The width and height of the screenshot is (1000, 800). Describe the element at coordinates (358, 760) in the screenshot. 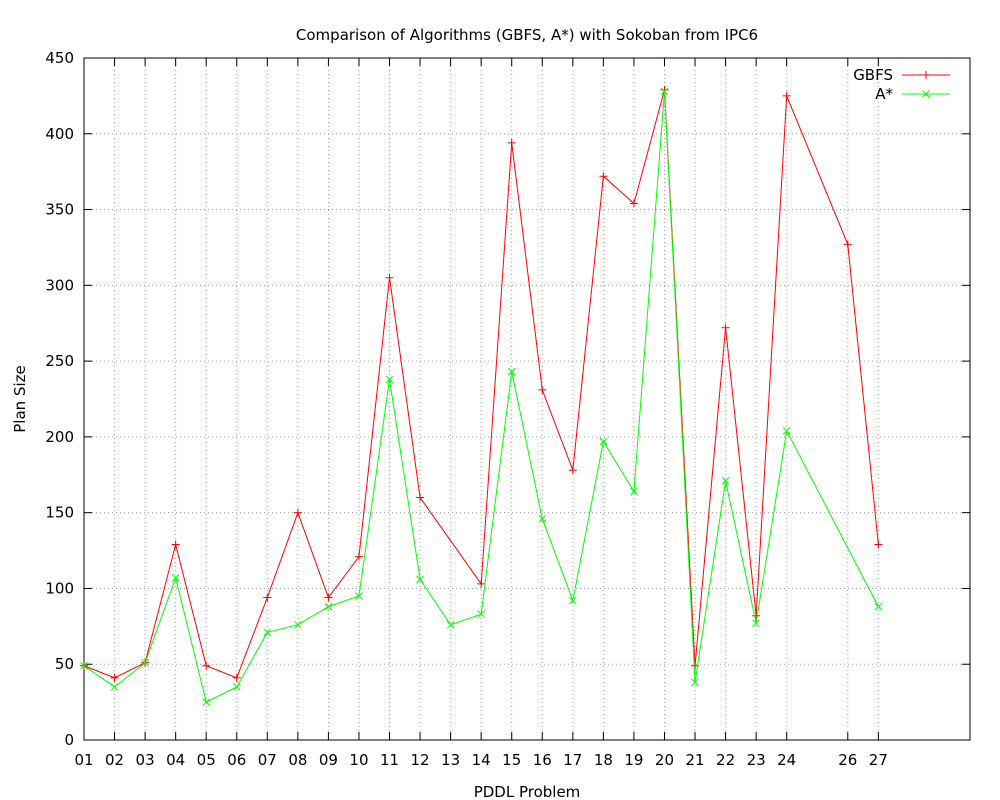

I see `x-tick-label: 10` at that location.